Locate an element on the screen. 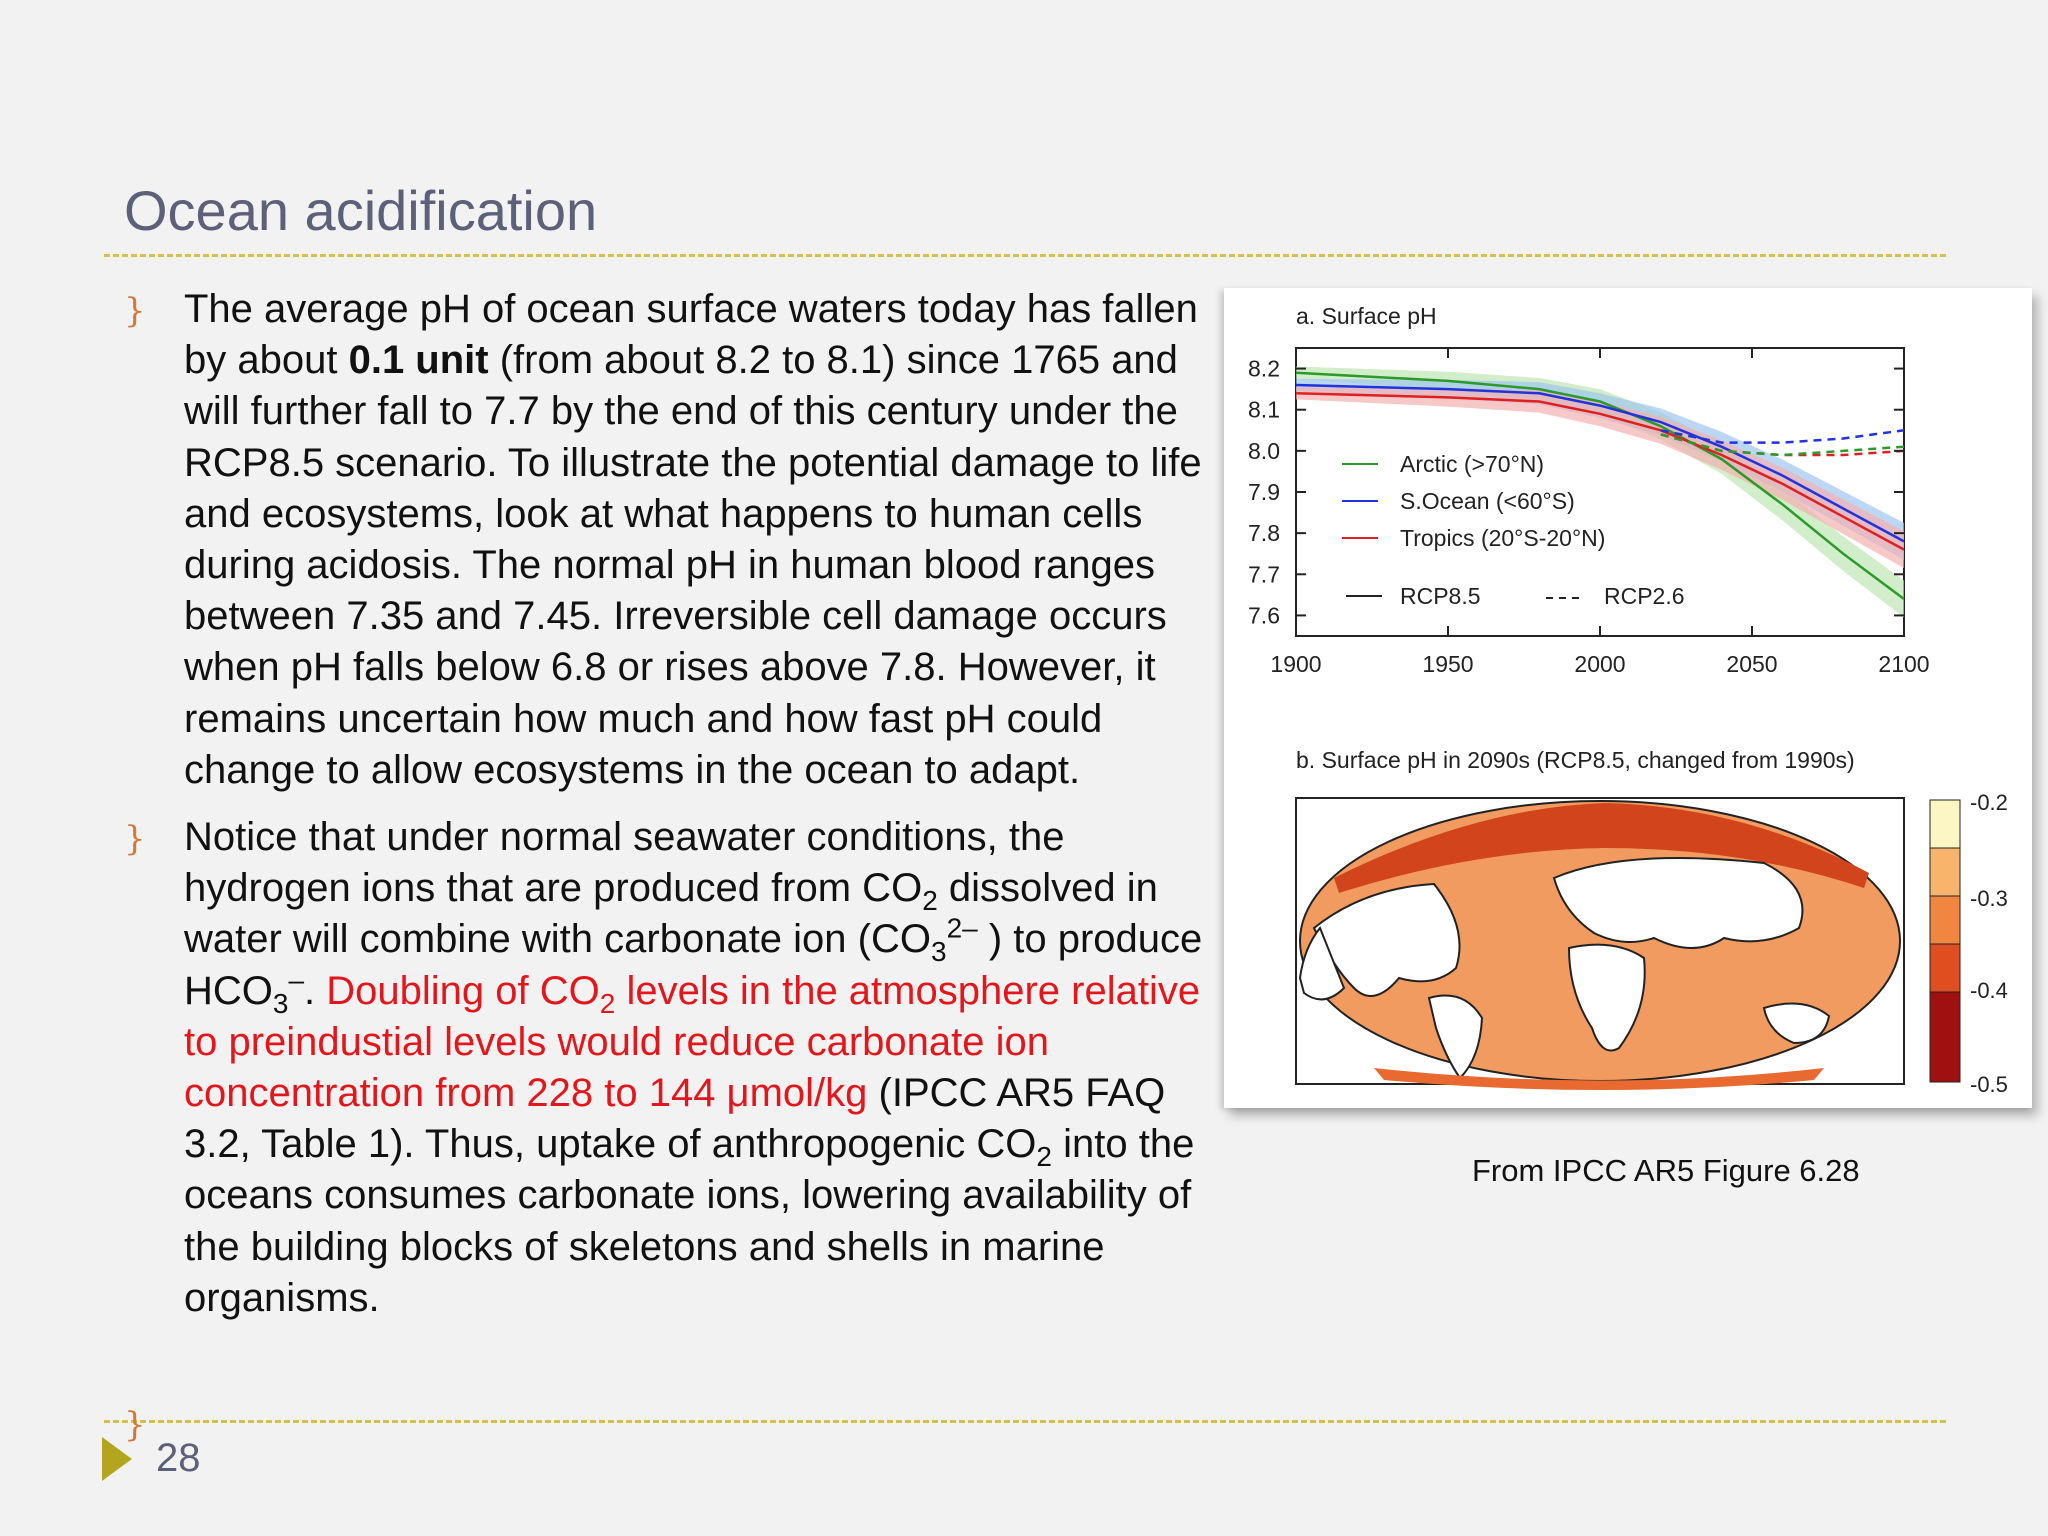 The height and width of the screenshot is (1536, 2048). continent-africa is located at coordinates (1606, 997).